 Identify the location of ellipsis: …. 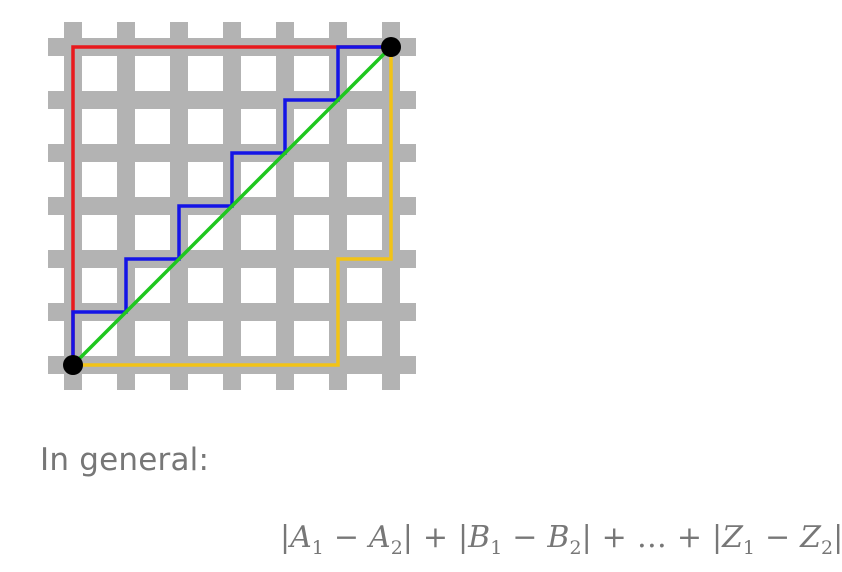
(651, 537).